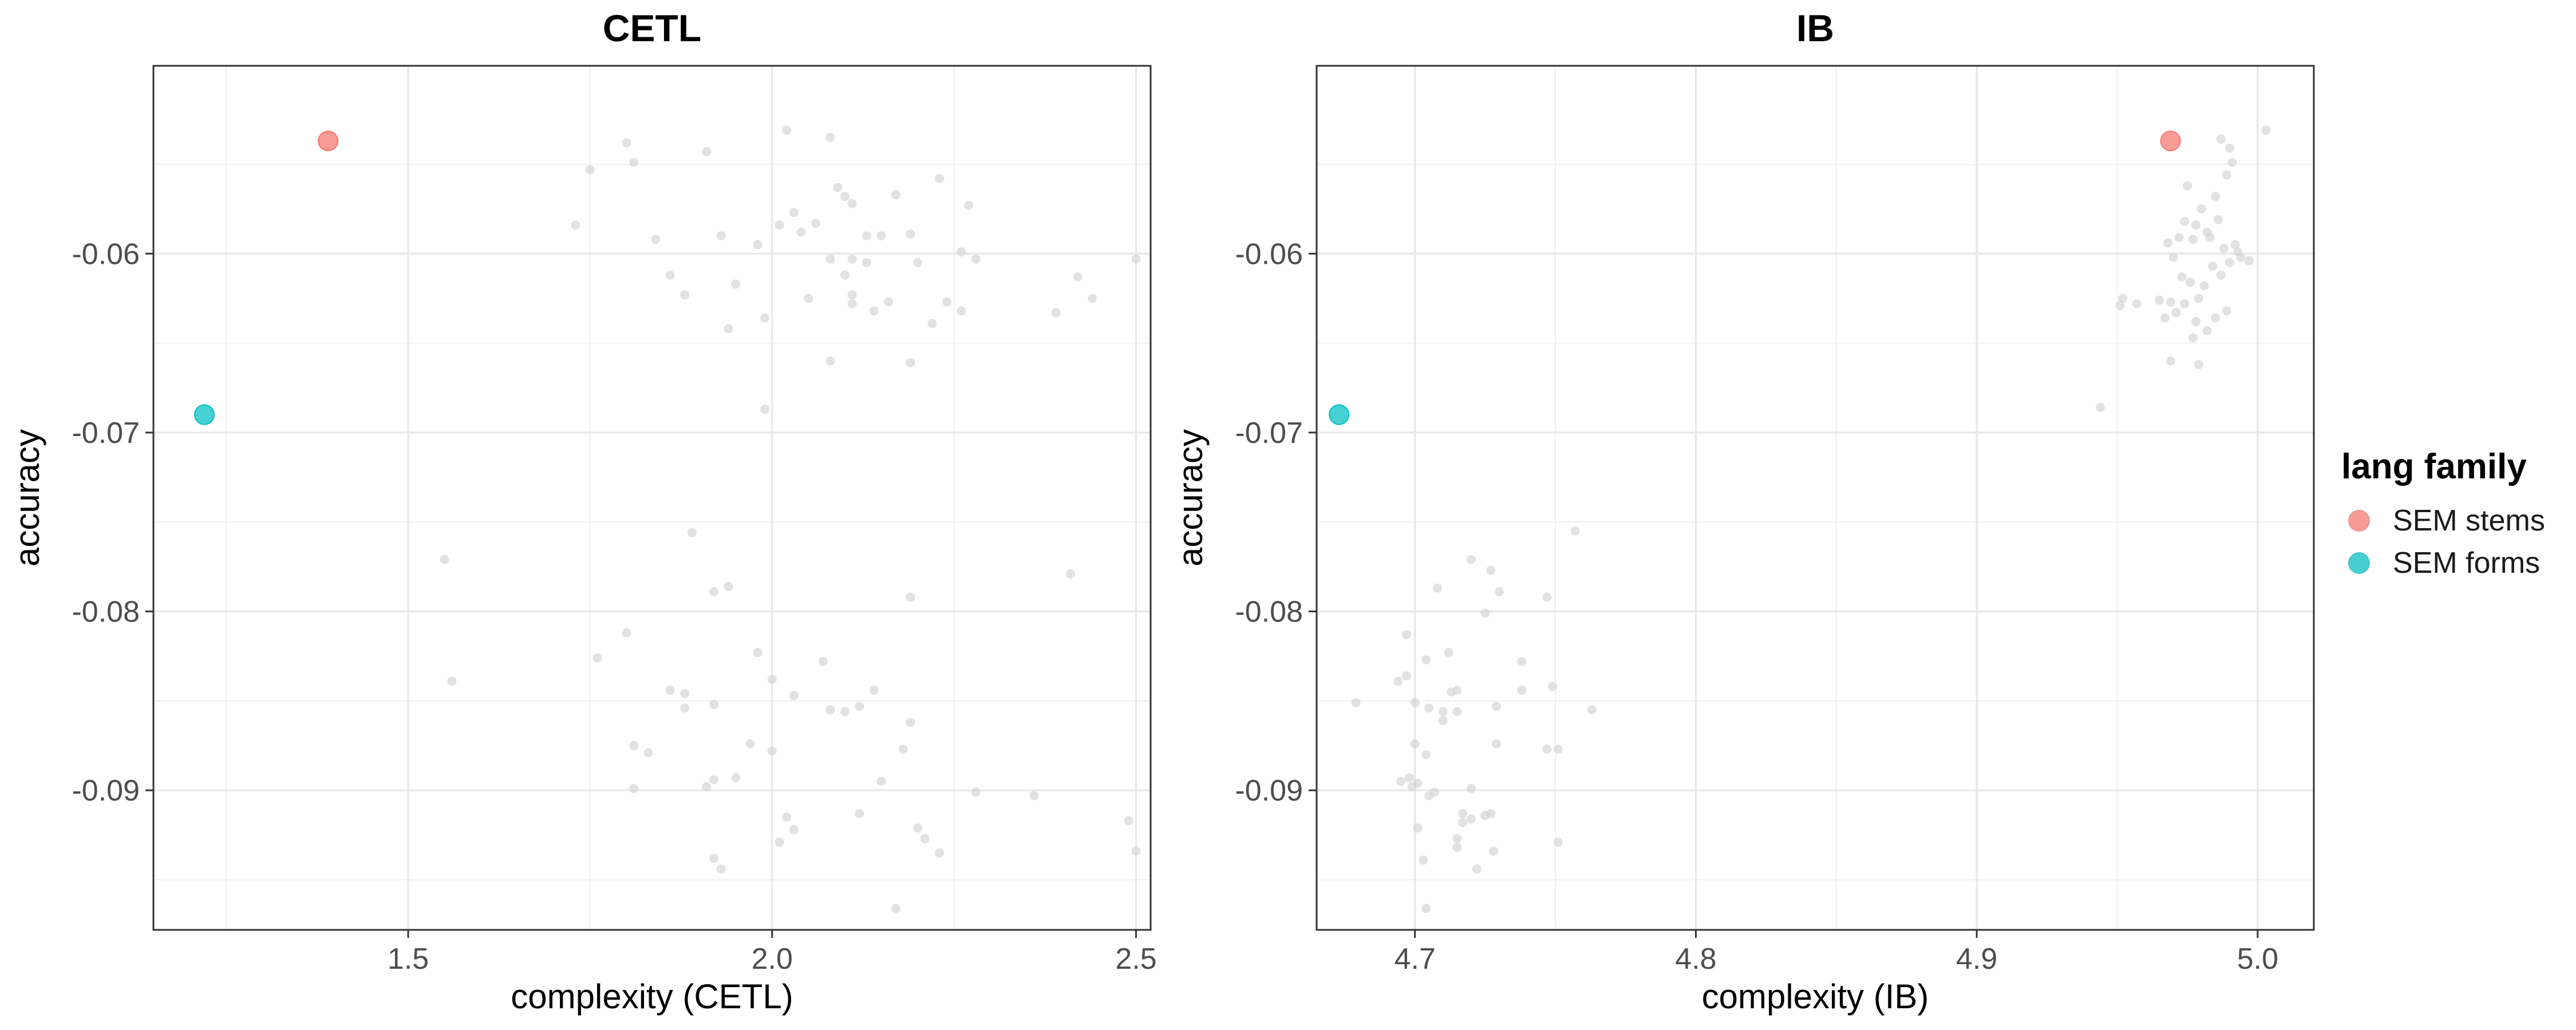 The image size is (2576, 1030). What do you see at coordinates (1269, 433) in the screenshot?
I see `y-tick-label: -0.07` at bounding box center [1269, 433].